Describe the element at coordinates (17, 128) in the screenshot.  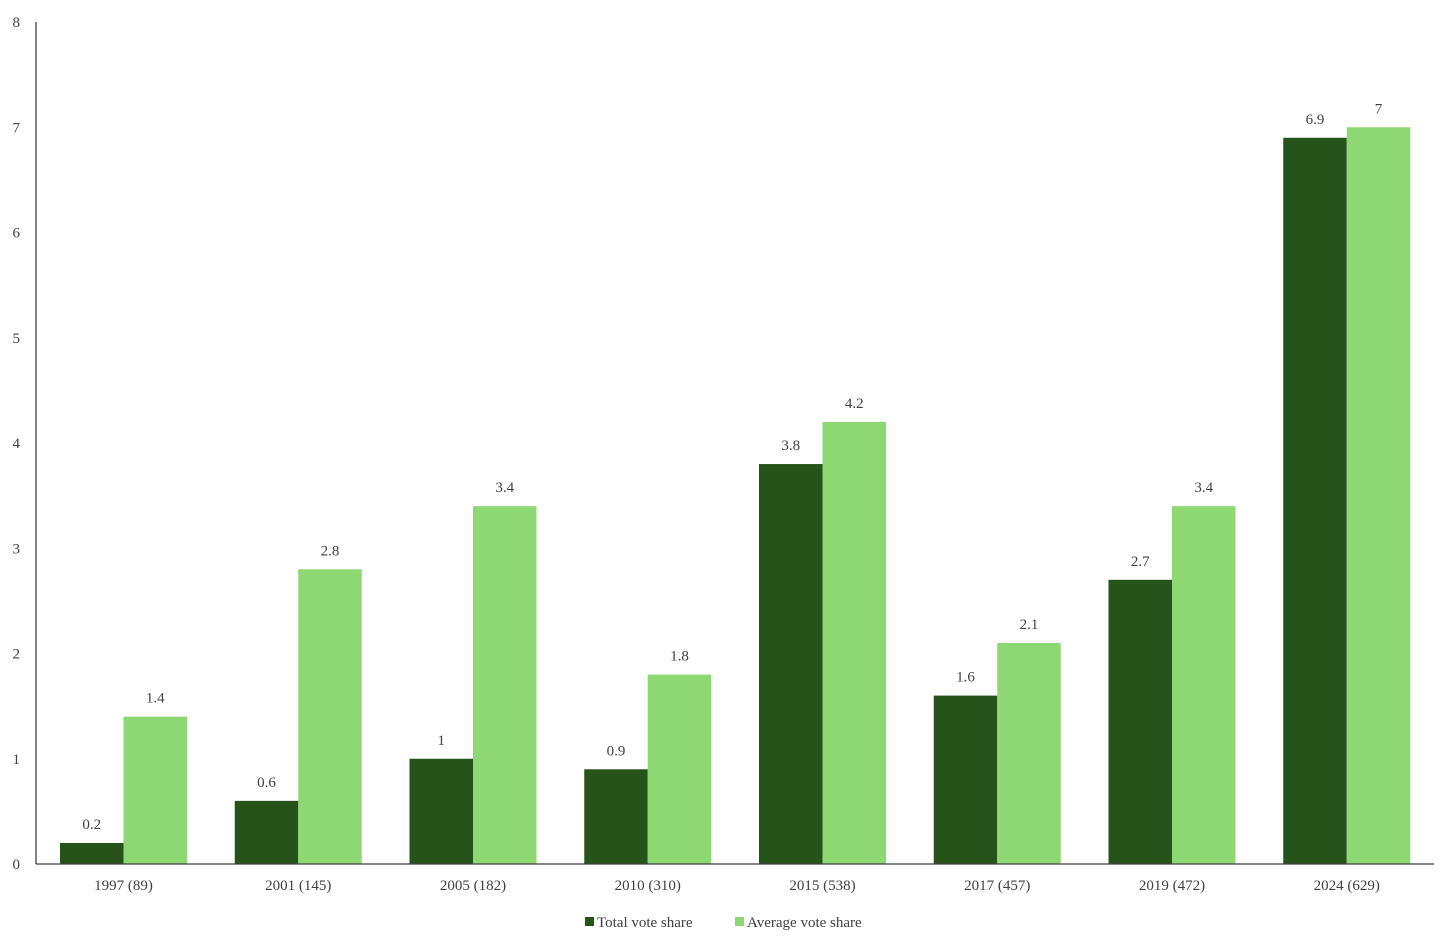
I see `y-tick-label: 7` at that location.